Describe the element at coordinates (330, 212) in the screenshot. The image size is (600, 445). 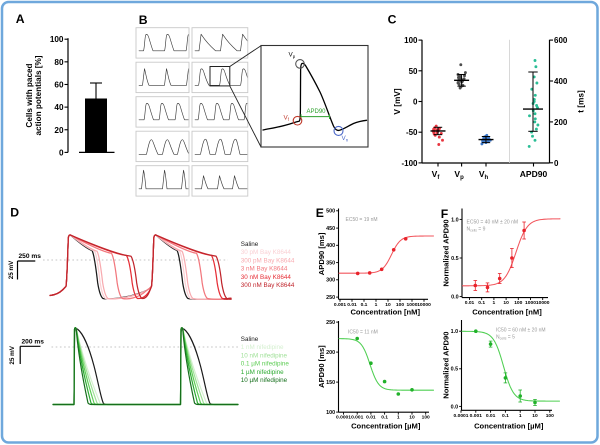
I see `svg-text: 500` at that location.